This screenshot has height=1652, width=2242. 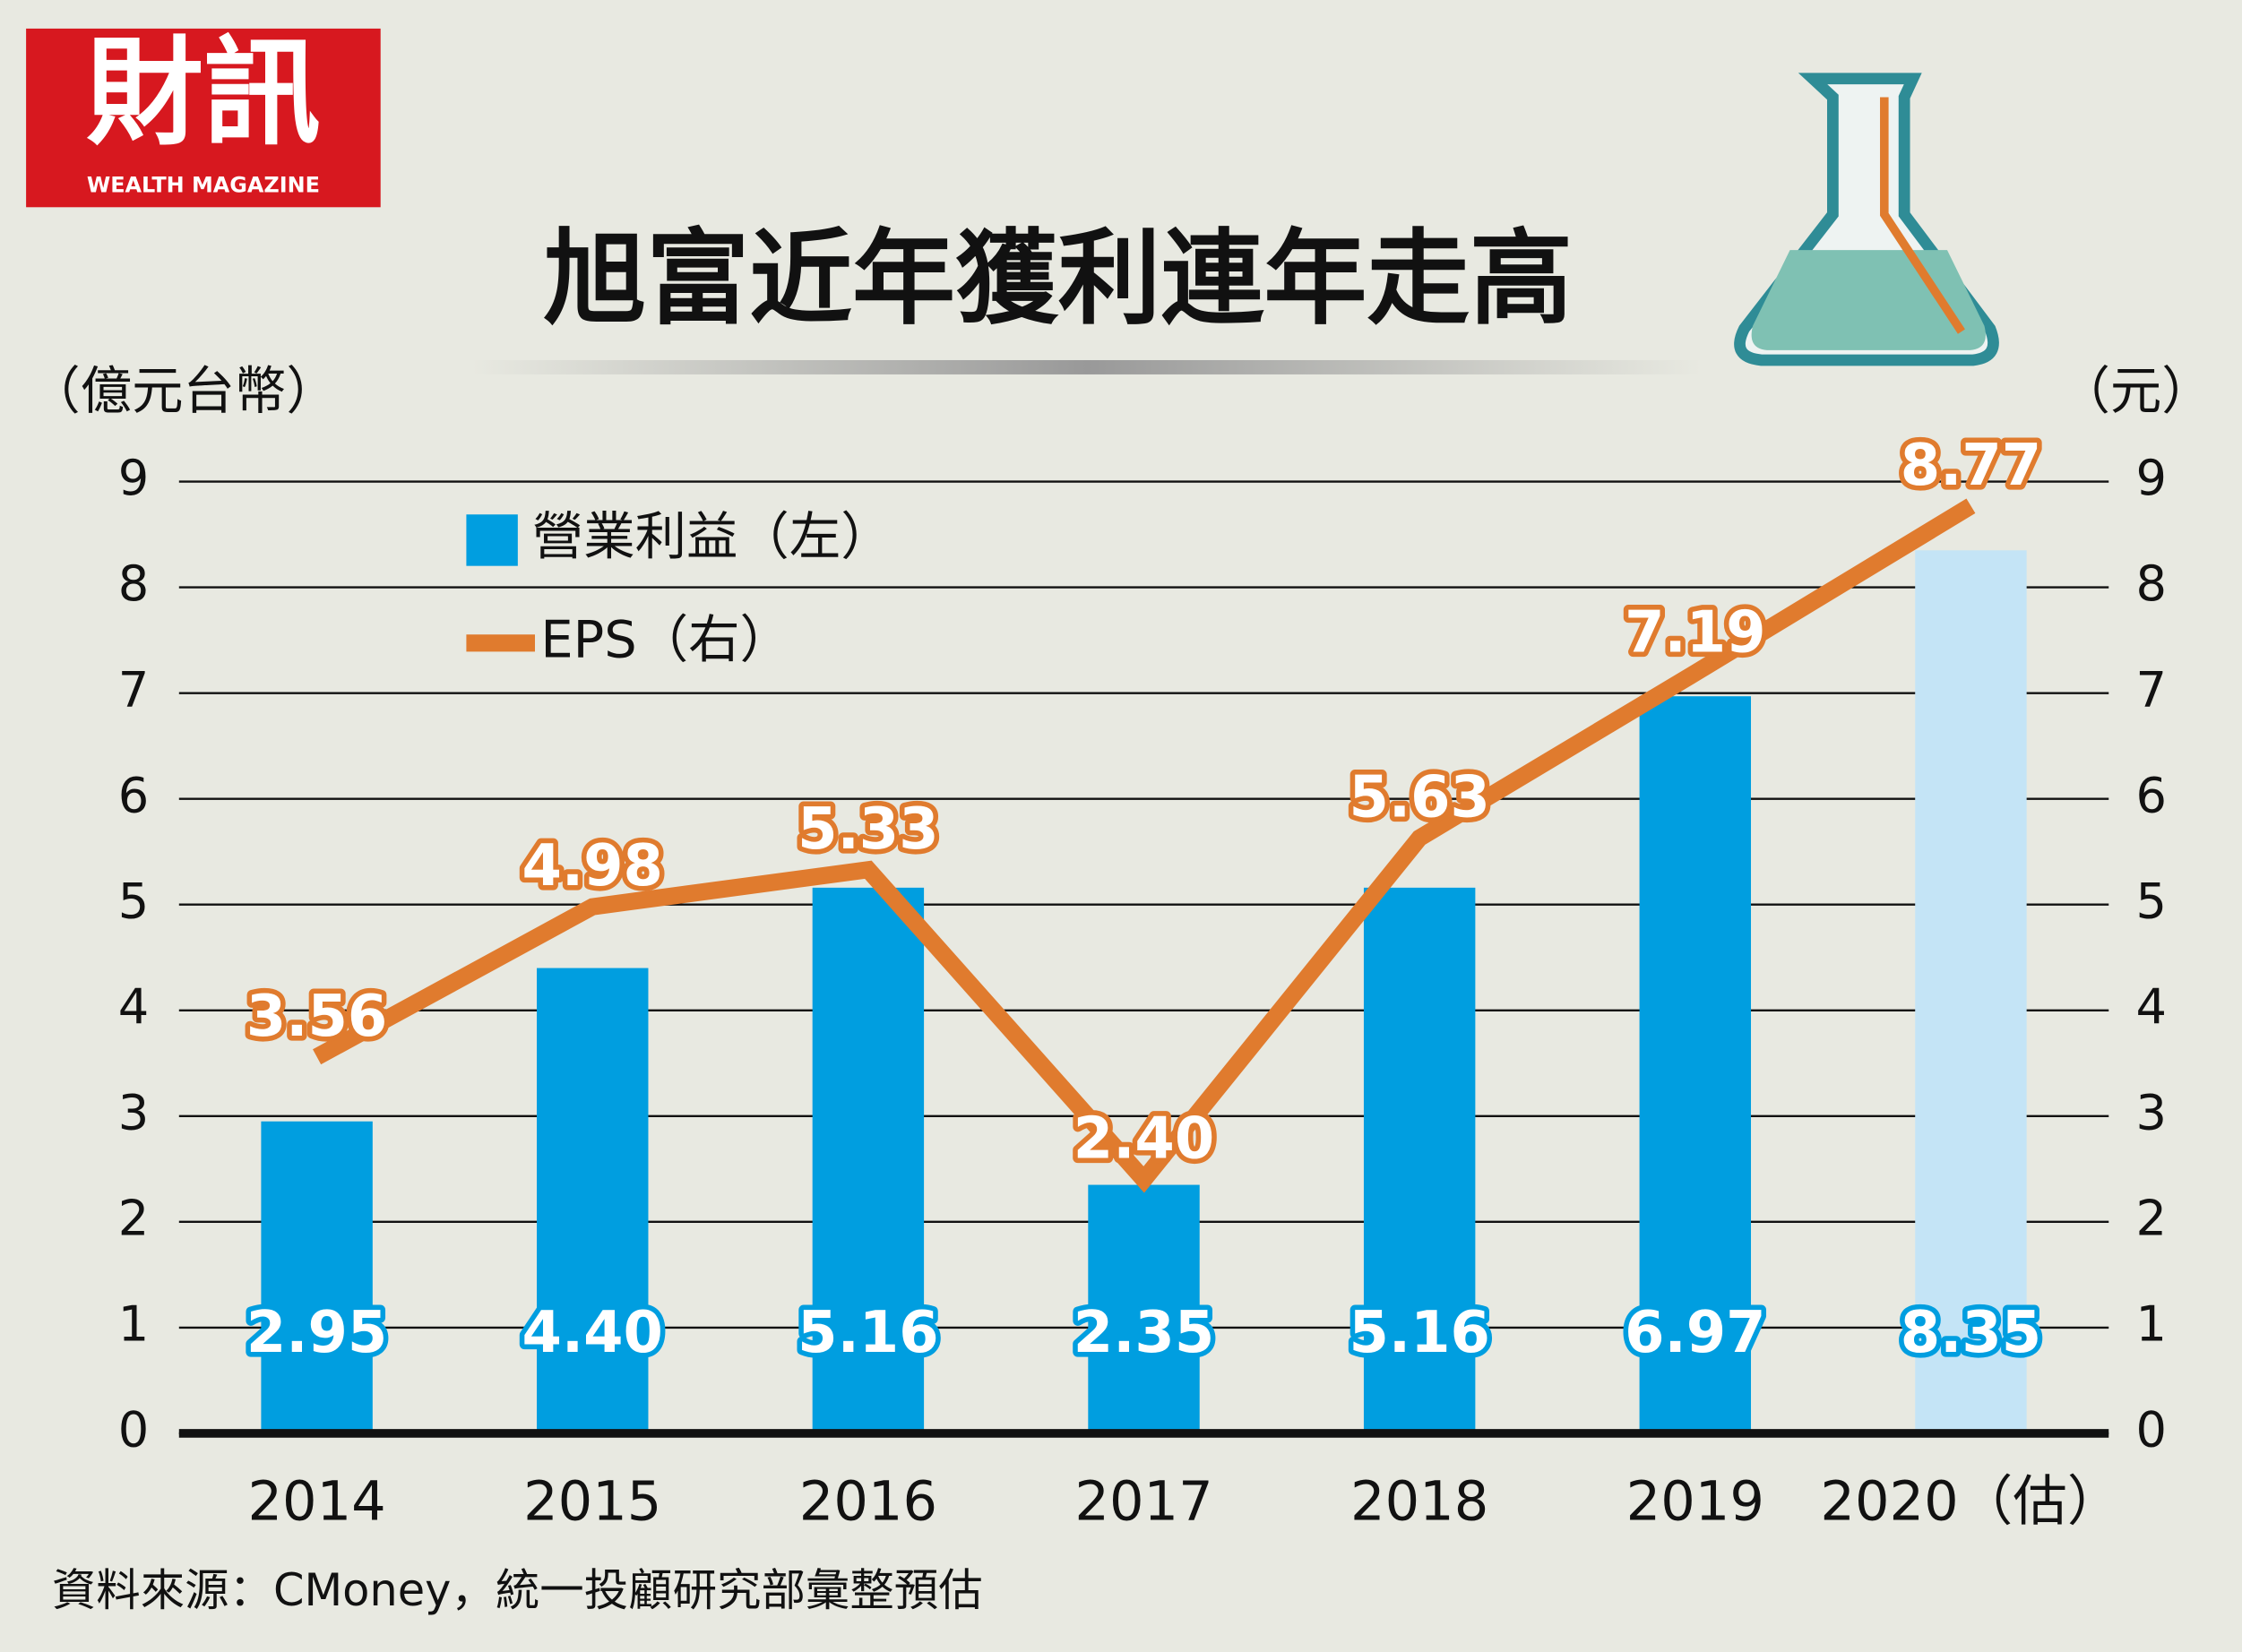 What do you see at coordinates (1970, 1501) in the screenshot?
I see `x-tick-label: 2020（估）` at bounding box center [1970, 1501].